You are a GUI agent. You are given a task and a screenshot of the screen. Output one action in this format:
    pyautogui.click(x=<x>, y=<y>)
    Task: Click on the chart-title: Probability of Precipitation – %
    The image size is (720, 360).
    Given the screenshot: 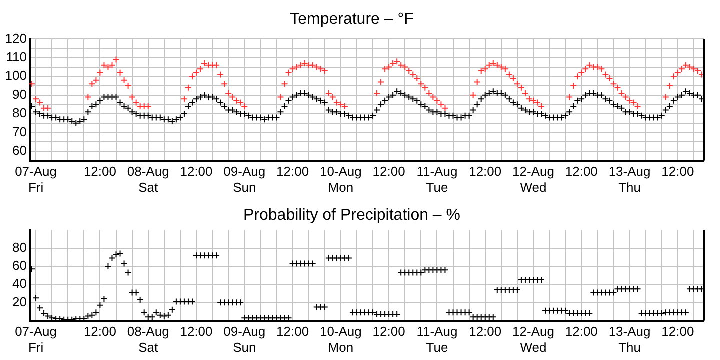 What is the action you would take?
    pyautogui.click(x=352, y=215)
    